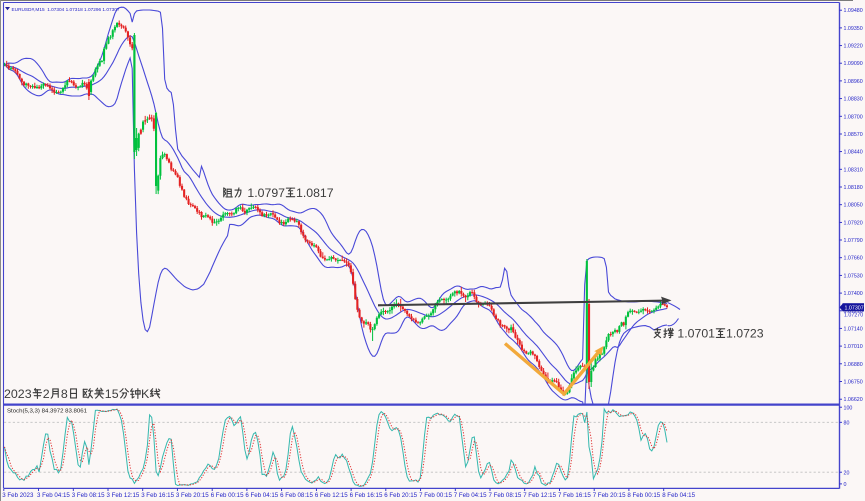 The height and width of the screenshot is (501, 865). I want to click on svg-text: 1.07140, so click(853, 329).